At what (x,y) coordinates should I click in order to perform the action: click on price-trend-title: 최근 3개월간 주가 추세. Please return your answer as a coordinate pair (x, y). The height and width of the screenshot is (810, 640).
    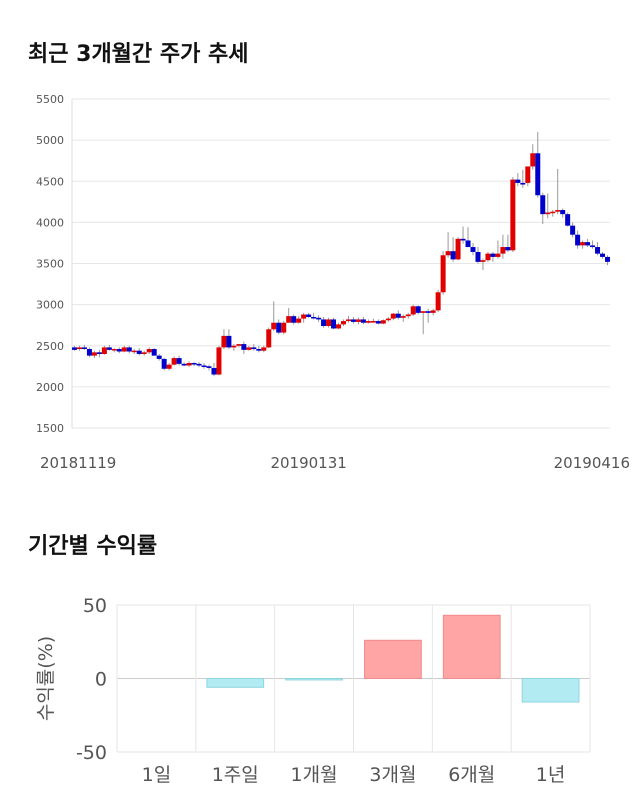
    Looking at the image, I should click on (138, 54).